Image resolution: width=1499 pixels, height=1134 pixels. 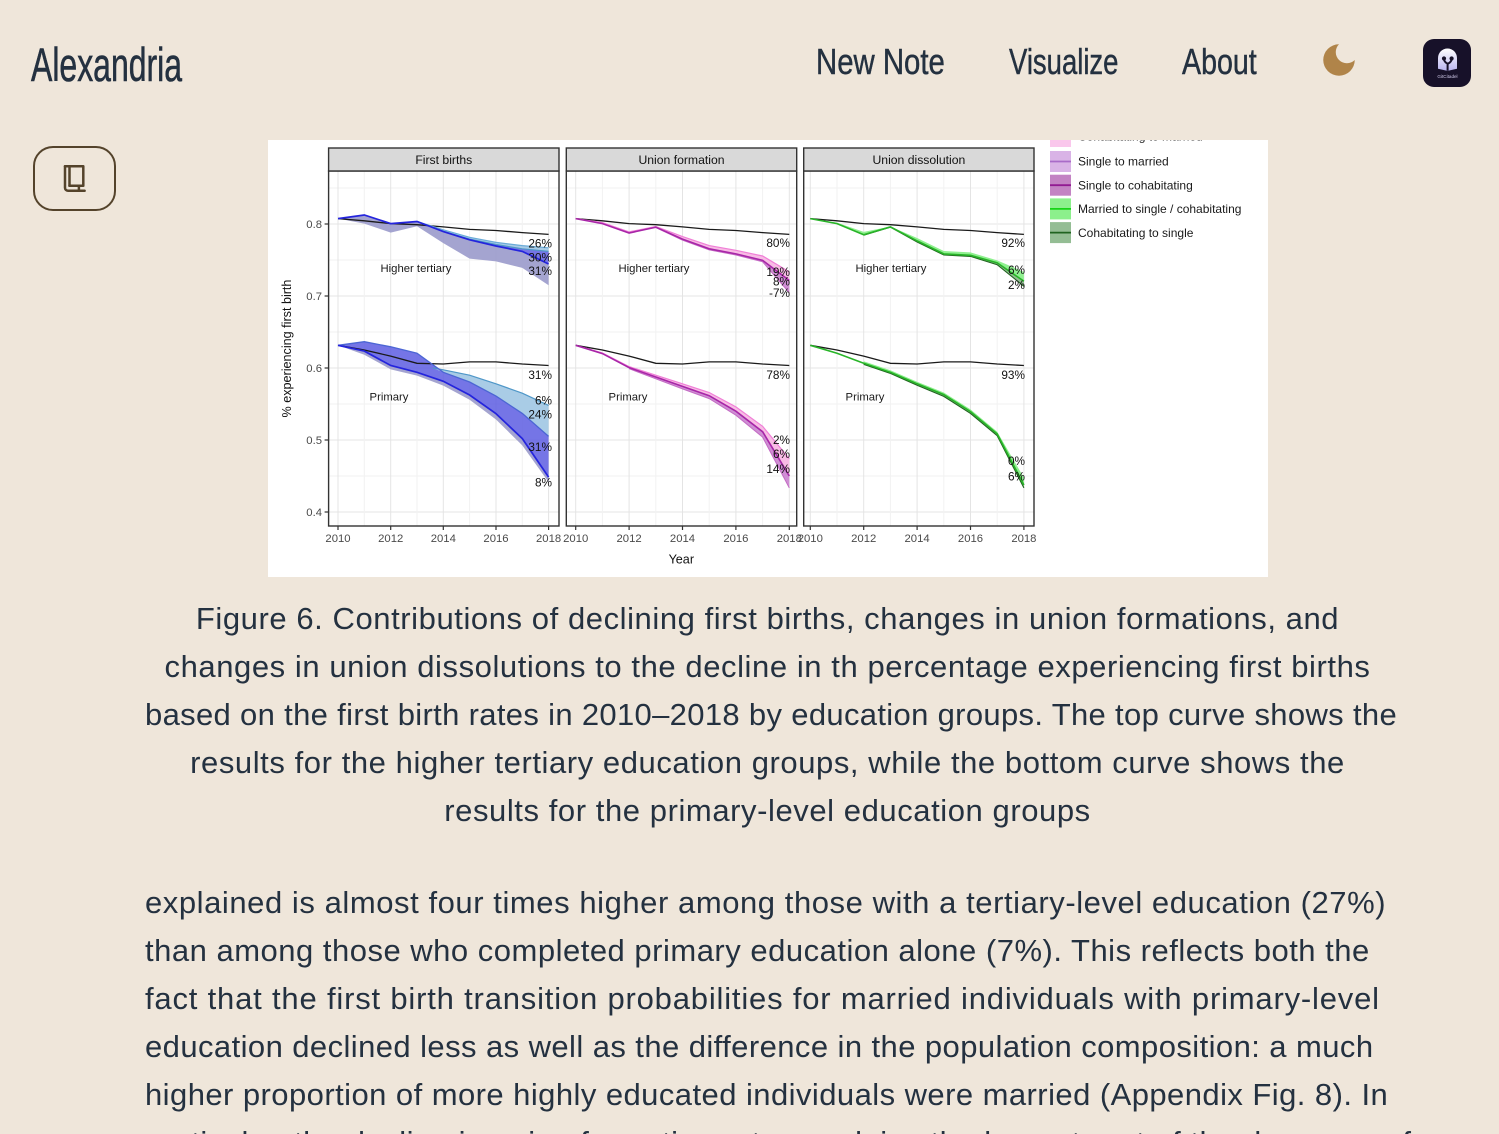 What do you see at coordinates (918, 160) in the screenshot?
I see `svg-text: Union dissolution` at bounding box center [918, 160].